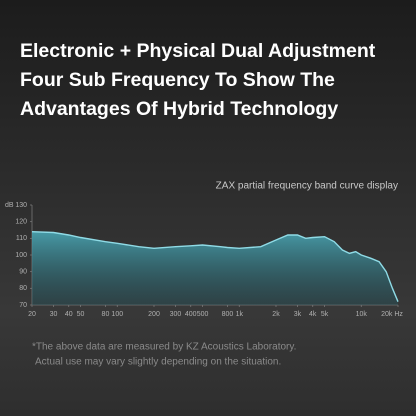 This screenshot has height=416, width=416. What do you see at coordinates (276, 314) in the screenshot?
I see `x-tick-label: 2k` at bounding box center [276, 314].